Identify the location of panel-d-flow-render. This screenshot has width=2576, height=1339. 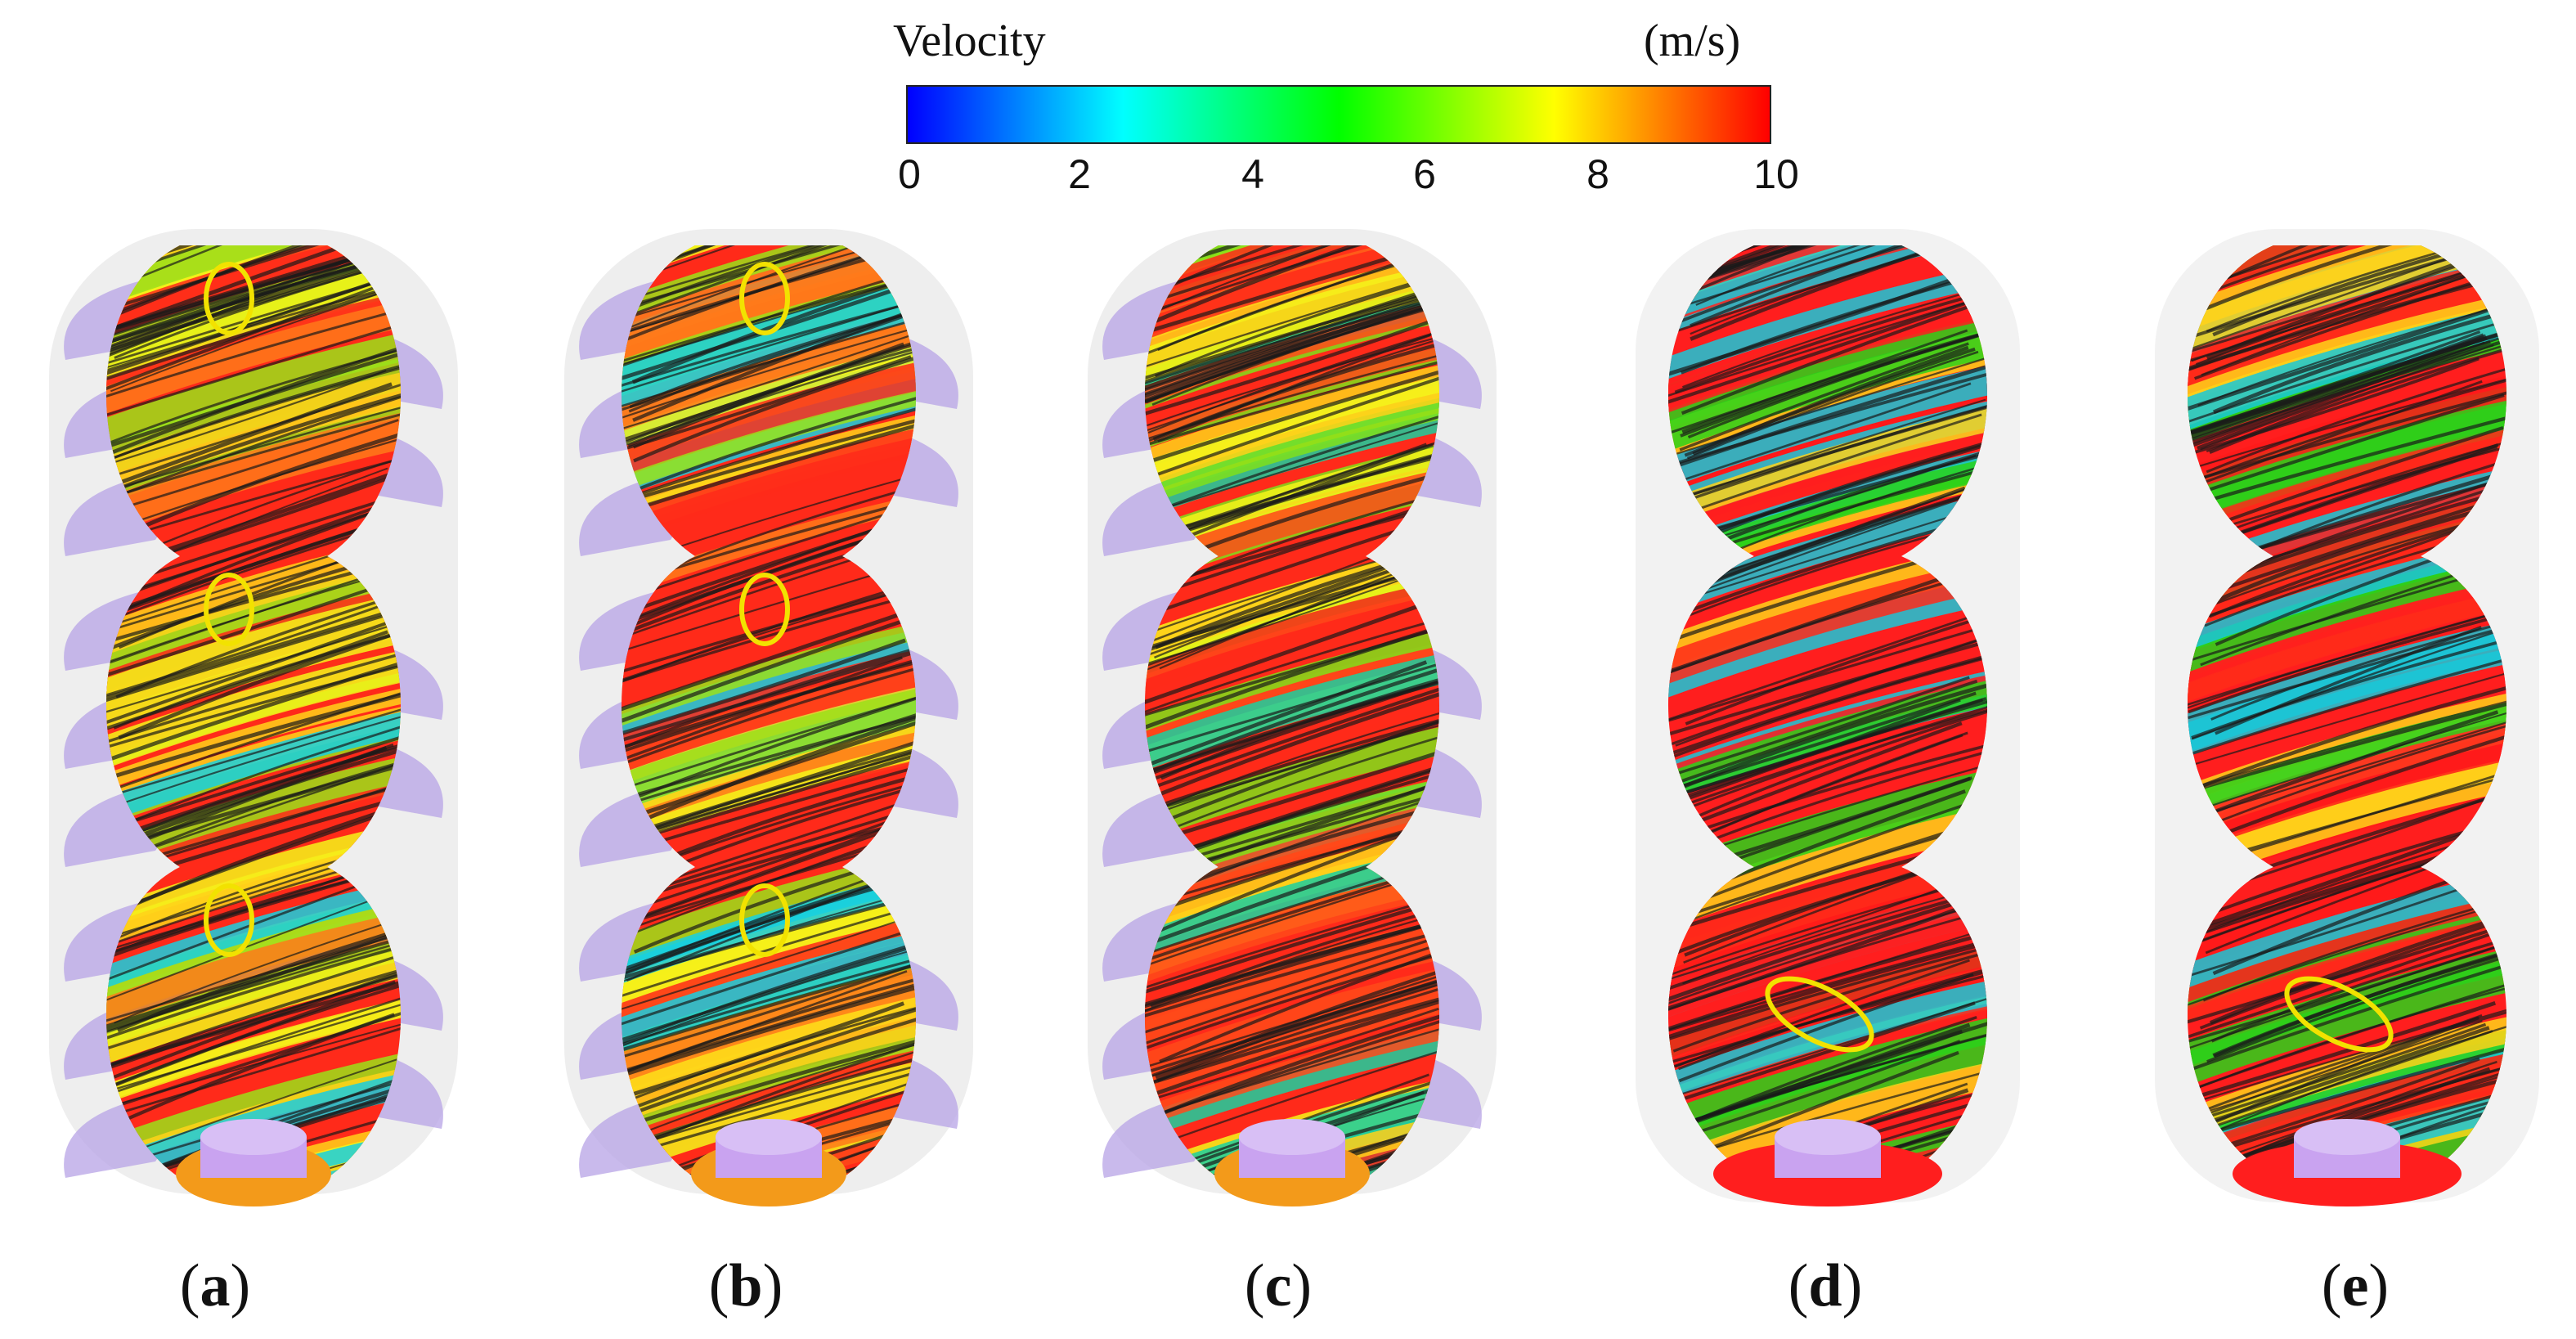
(1828, 728).